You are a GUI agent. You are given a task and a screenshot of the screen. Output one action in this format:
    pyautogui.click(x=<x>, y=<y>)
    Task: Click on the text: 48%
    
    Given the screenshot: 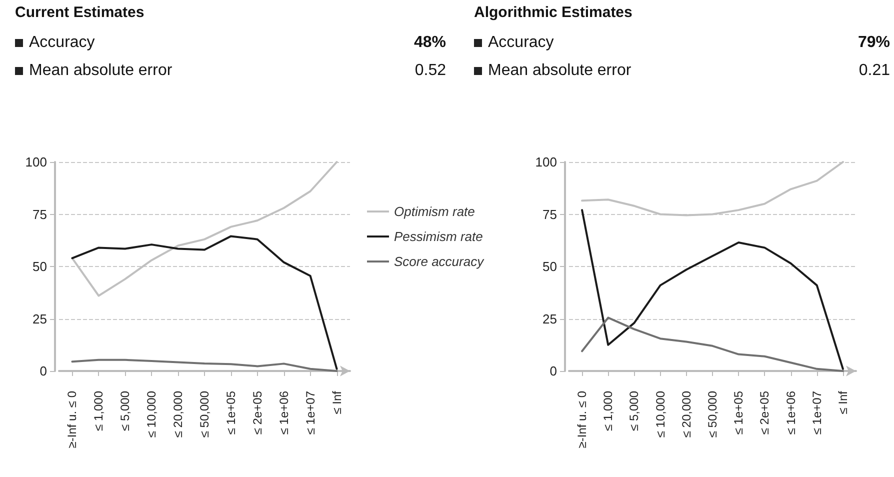 What is the action you would take?
    pyautogui.click(x=430, y=43)
    